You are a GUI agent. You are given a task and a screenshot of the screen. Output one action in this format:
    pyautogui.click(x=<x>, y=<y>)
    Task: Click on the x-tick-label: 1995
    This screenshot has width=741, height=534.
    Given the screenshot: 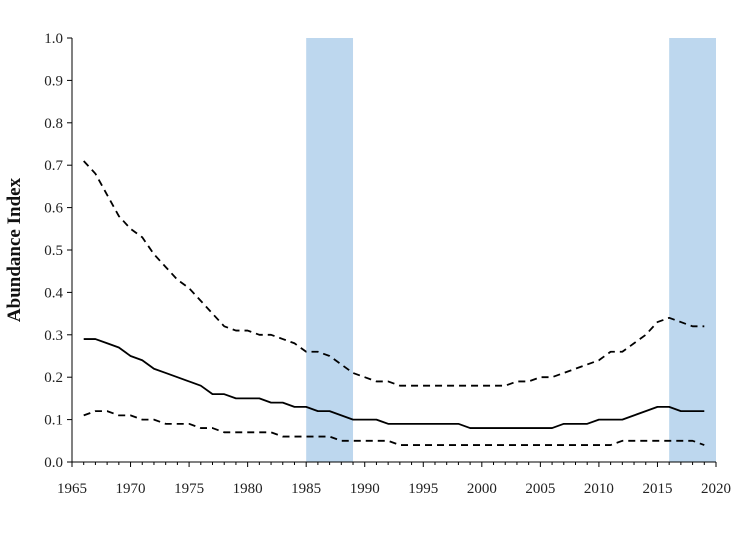 What is the action you would take?
    pyautogui.click(x=423, y=489)
    